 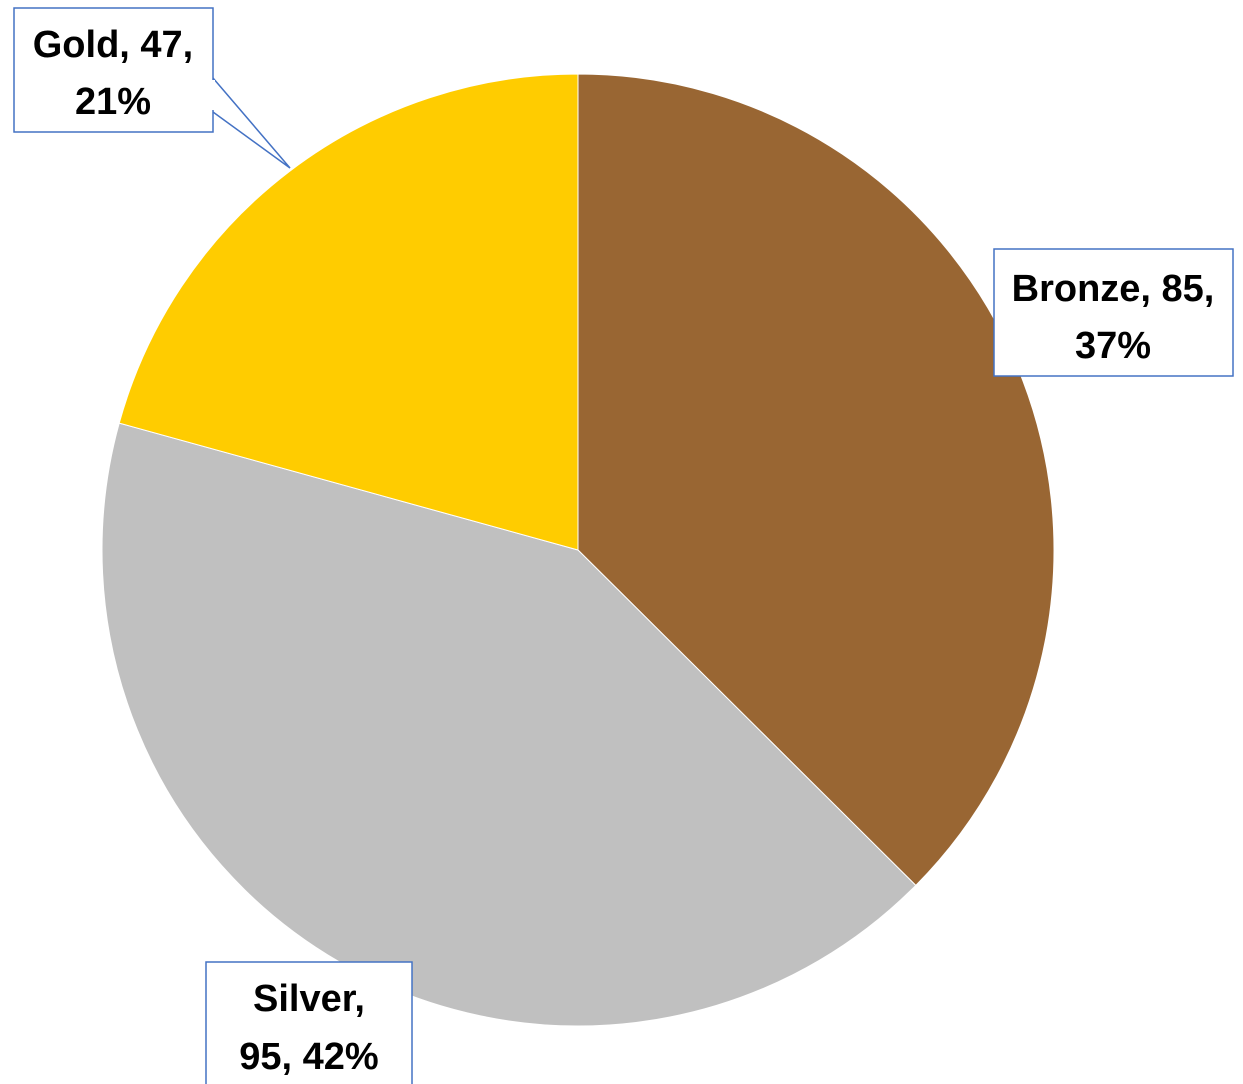 What do you see at coordinates (113, 45) in the screenshot?
I see `gold-label-line1: Gold, 47,` at bounding box center [113, 45].